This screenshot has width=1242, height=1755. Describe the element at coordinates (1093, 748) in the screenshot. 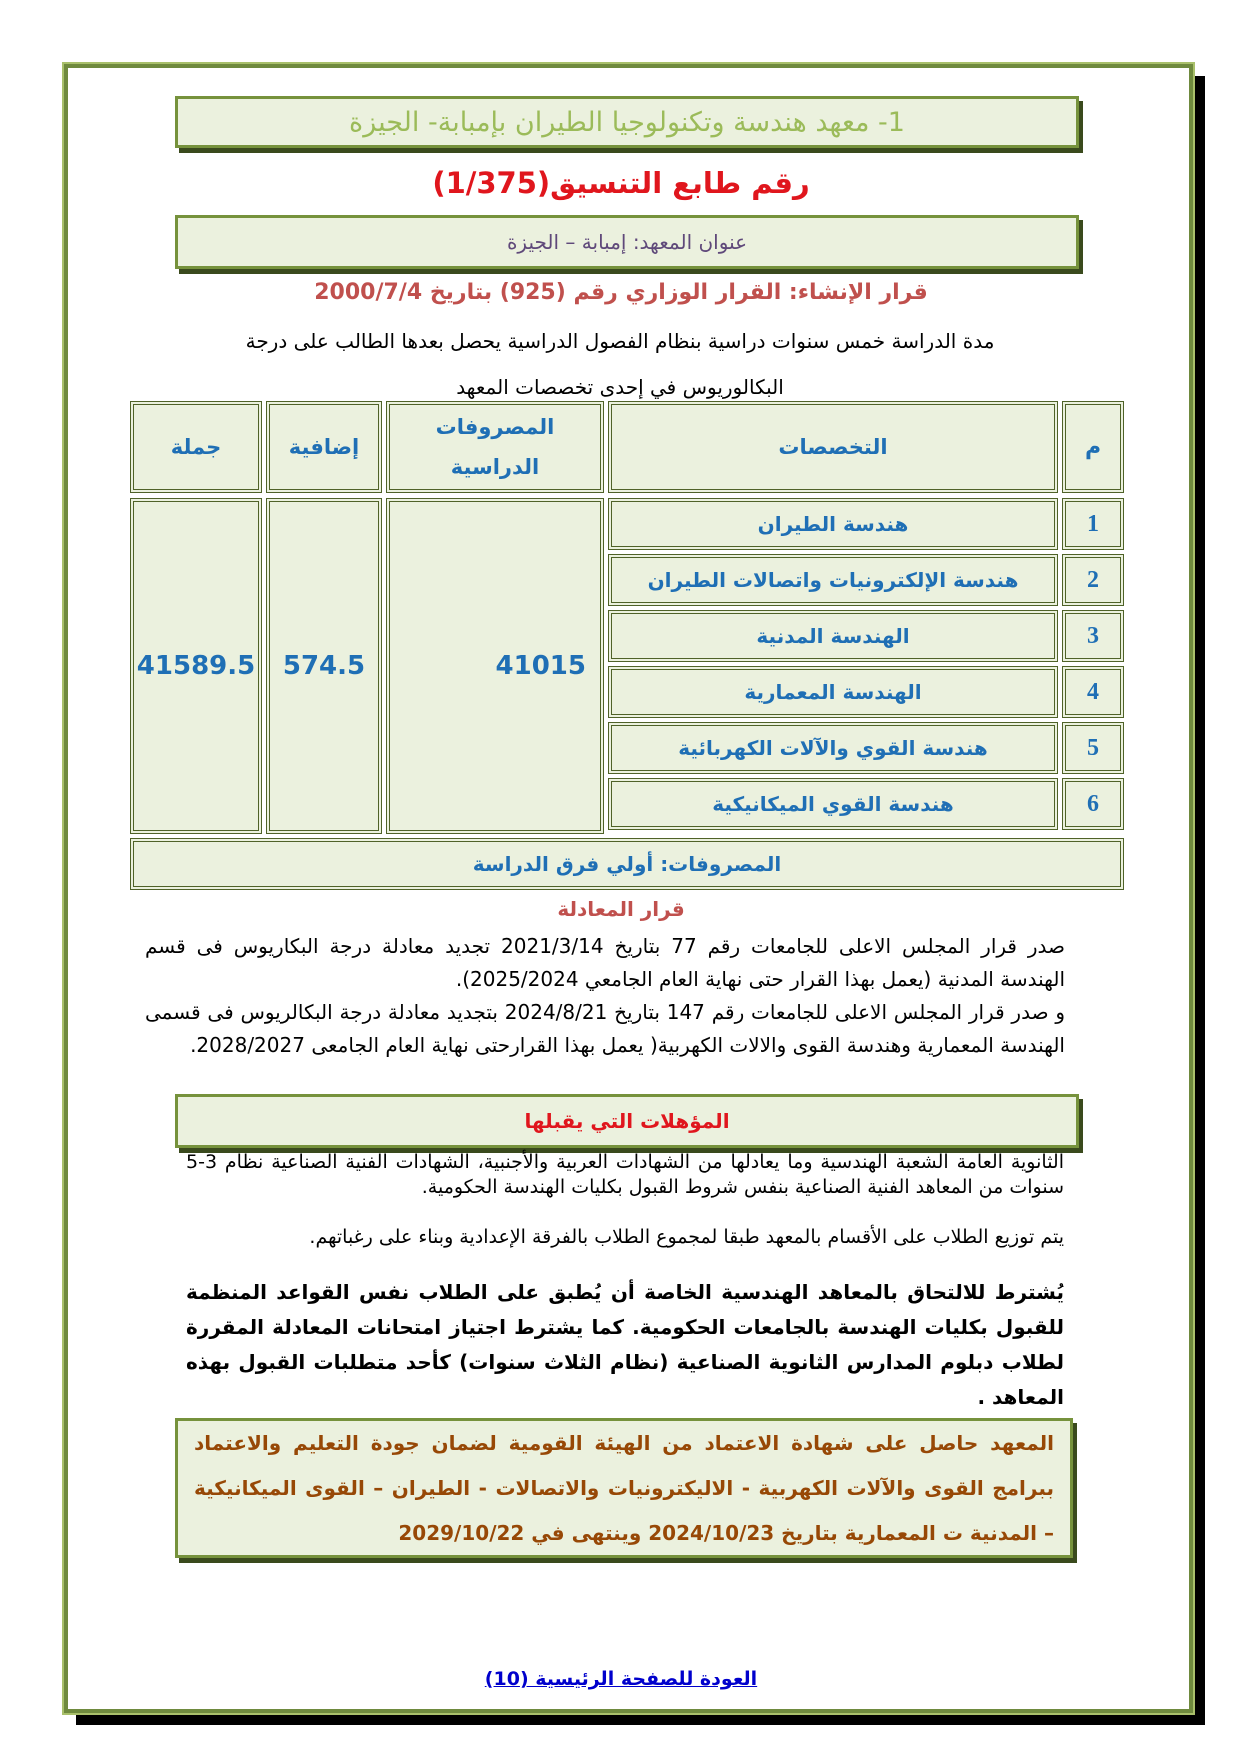

I see `row-number: 5` at that location.